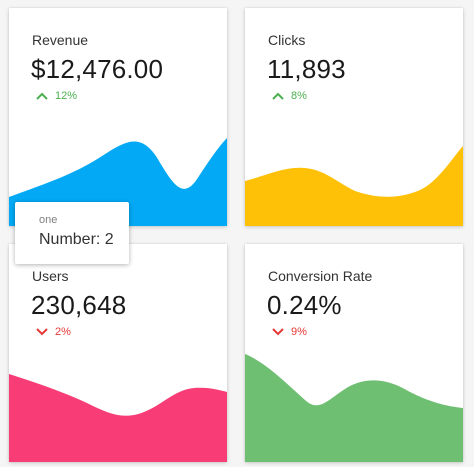  I want to click on card-title: Revenue, so click(60, 40).